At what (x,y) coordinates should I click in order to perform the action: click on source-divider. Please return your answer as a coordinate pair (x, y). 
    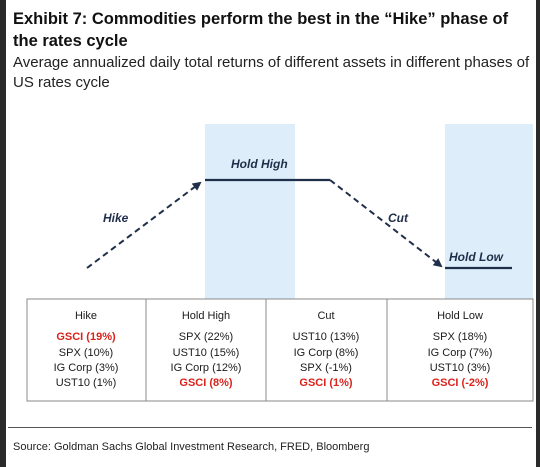
    Looking at the image, I should click on (270, 427).